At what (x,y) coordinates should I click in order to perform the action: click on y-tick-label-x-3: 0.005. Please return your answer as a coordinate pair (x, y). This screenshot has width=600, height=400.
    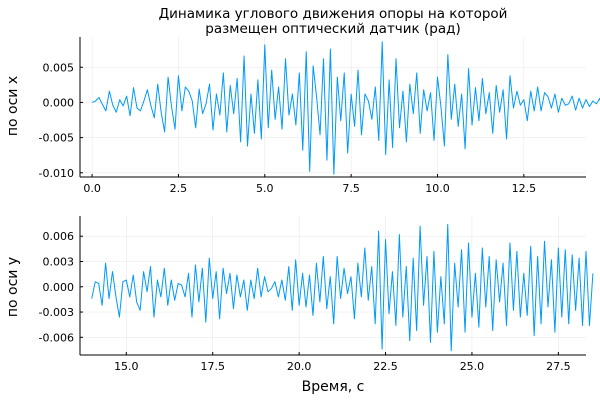
    Looking at the image, I should click on (59, 67).